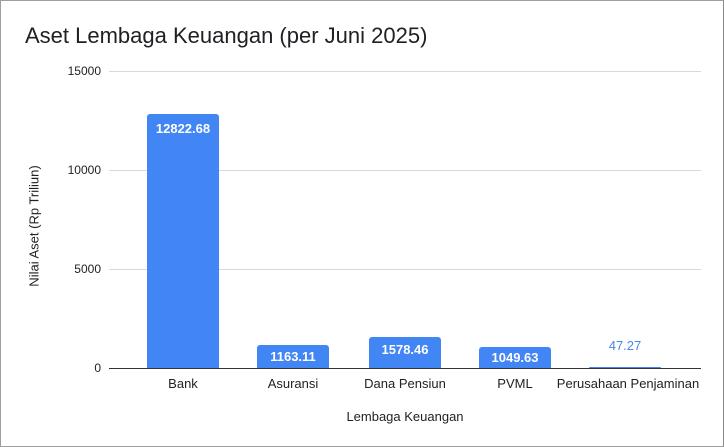 This screenshot has height=447, width=724. What do you see at coordinates (405, 383) in the screenshot?
I see `x-category-dana-pensiun: Dana Pensiun` at bounding box center [405, 383].